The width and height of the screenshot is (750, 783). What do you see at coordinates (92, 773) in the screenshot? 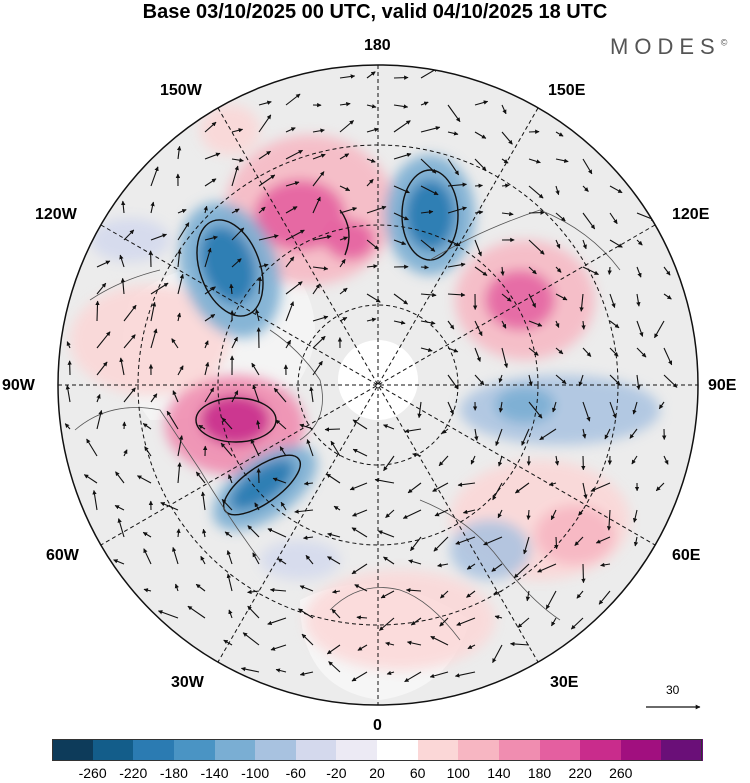
I see `colorbar-tick-label: -260` at bounding box center [92, 773].